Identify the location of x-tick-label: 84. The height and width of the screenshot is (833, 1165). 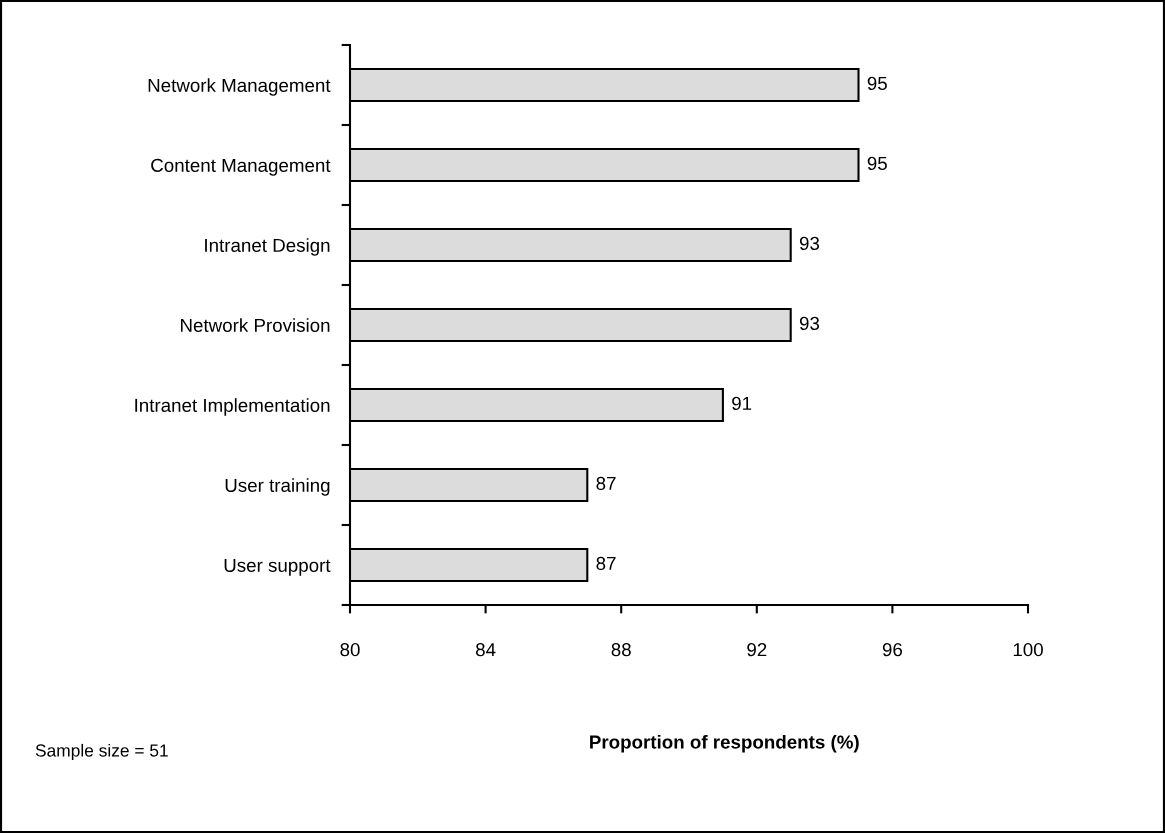
(485, 650).